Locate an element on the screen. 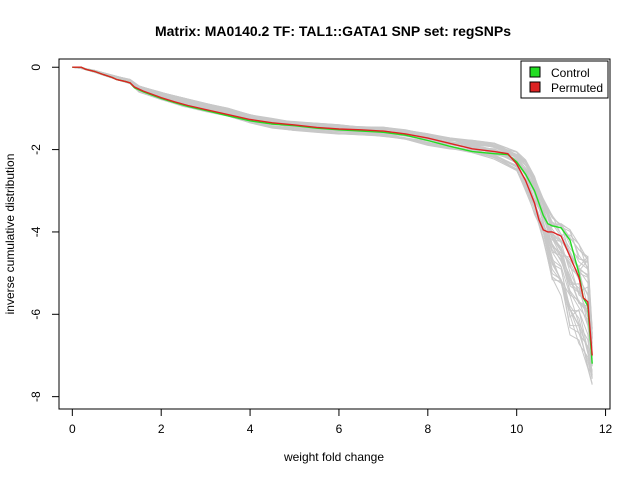 This screenshot has height=480, width=640. legend: Control Permuted is located at coordinates (564, 79).